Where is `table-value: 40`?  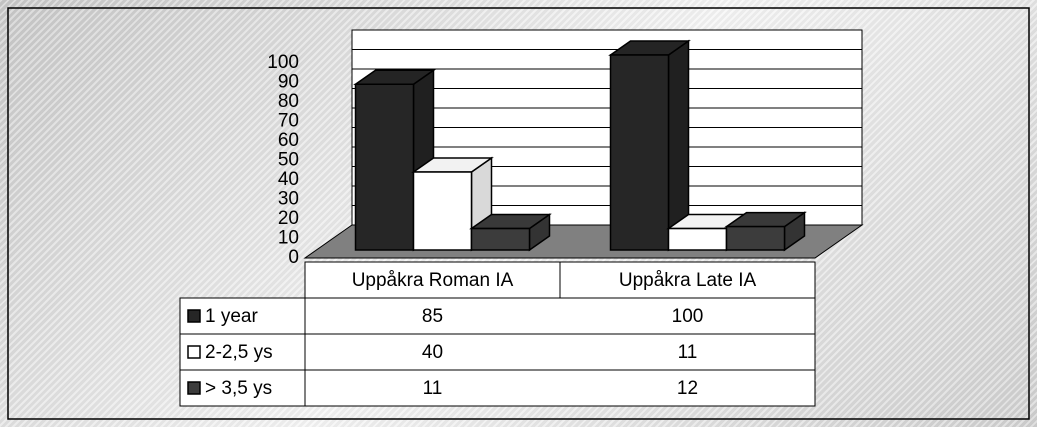
table-value: 40 is located at coordinates (432, 352).